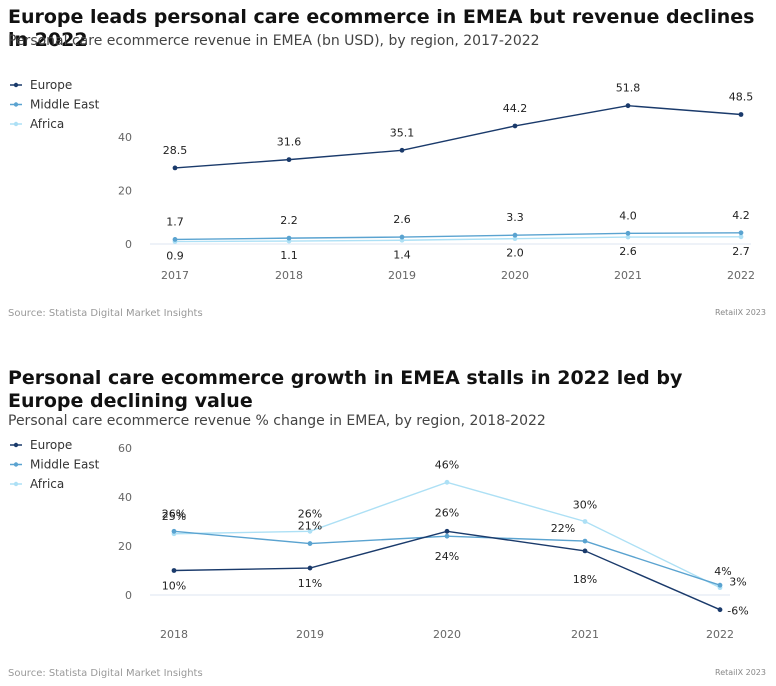 This screenshot has height=686, width=776. Describe the element at coordinates (289, 255) in the screenshot. I see `data-label: 1.1` at that location.